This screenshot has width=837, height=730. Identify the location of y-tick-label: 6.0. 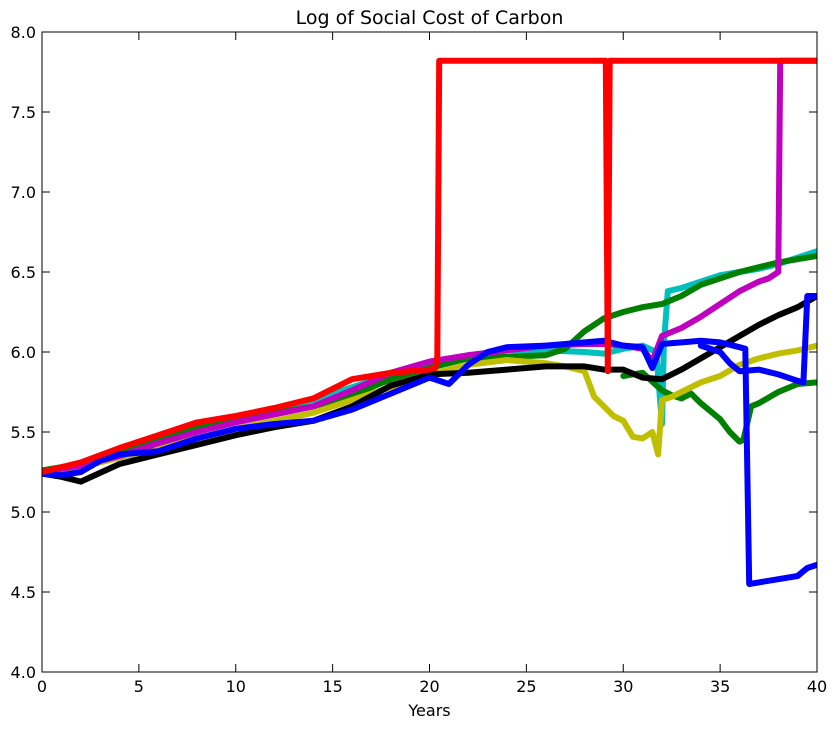
(23, 352).